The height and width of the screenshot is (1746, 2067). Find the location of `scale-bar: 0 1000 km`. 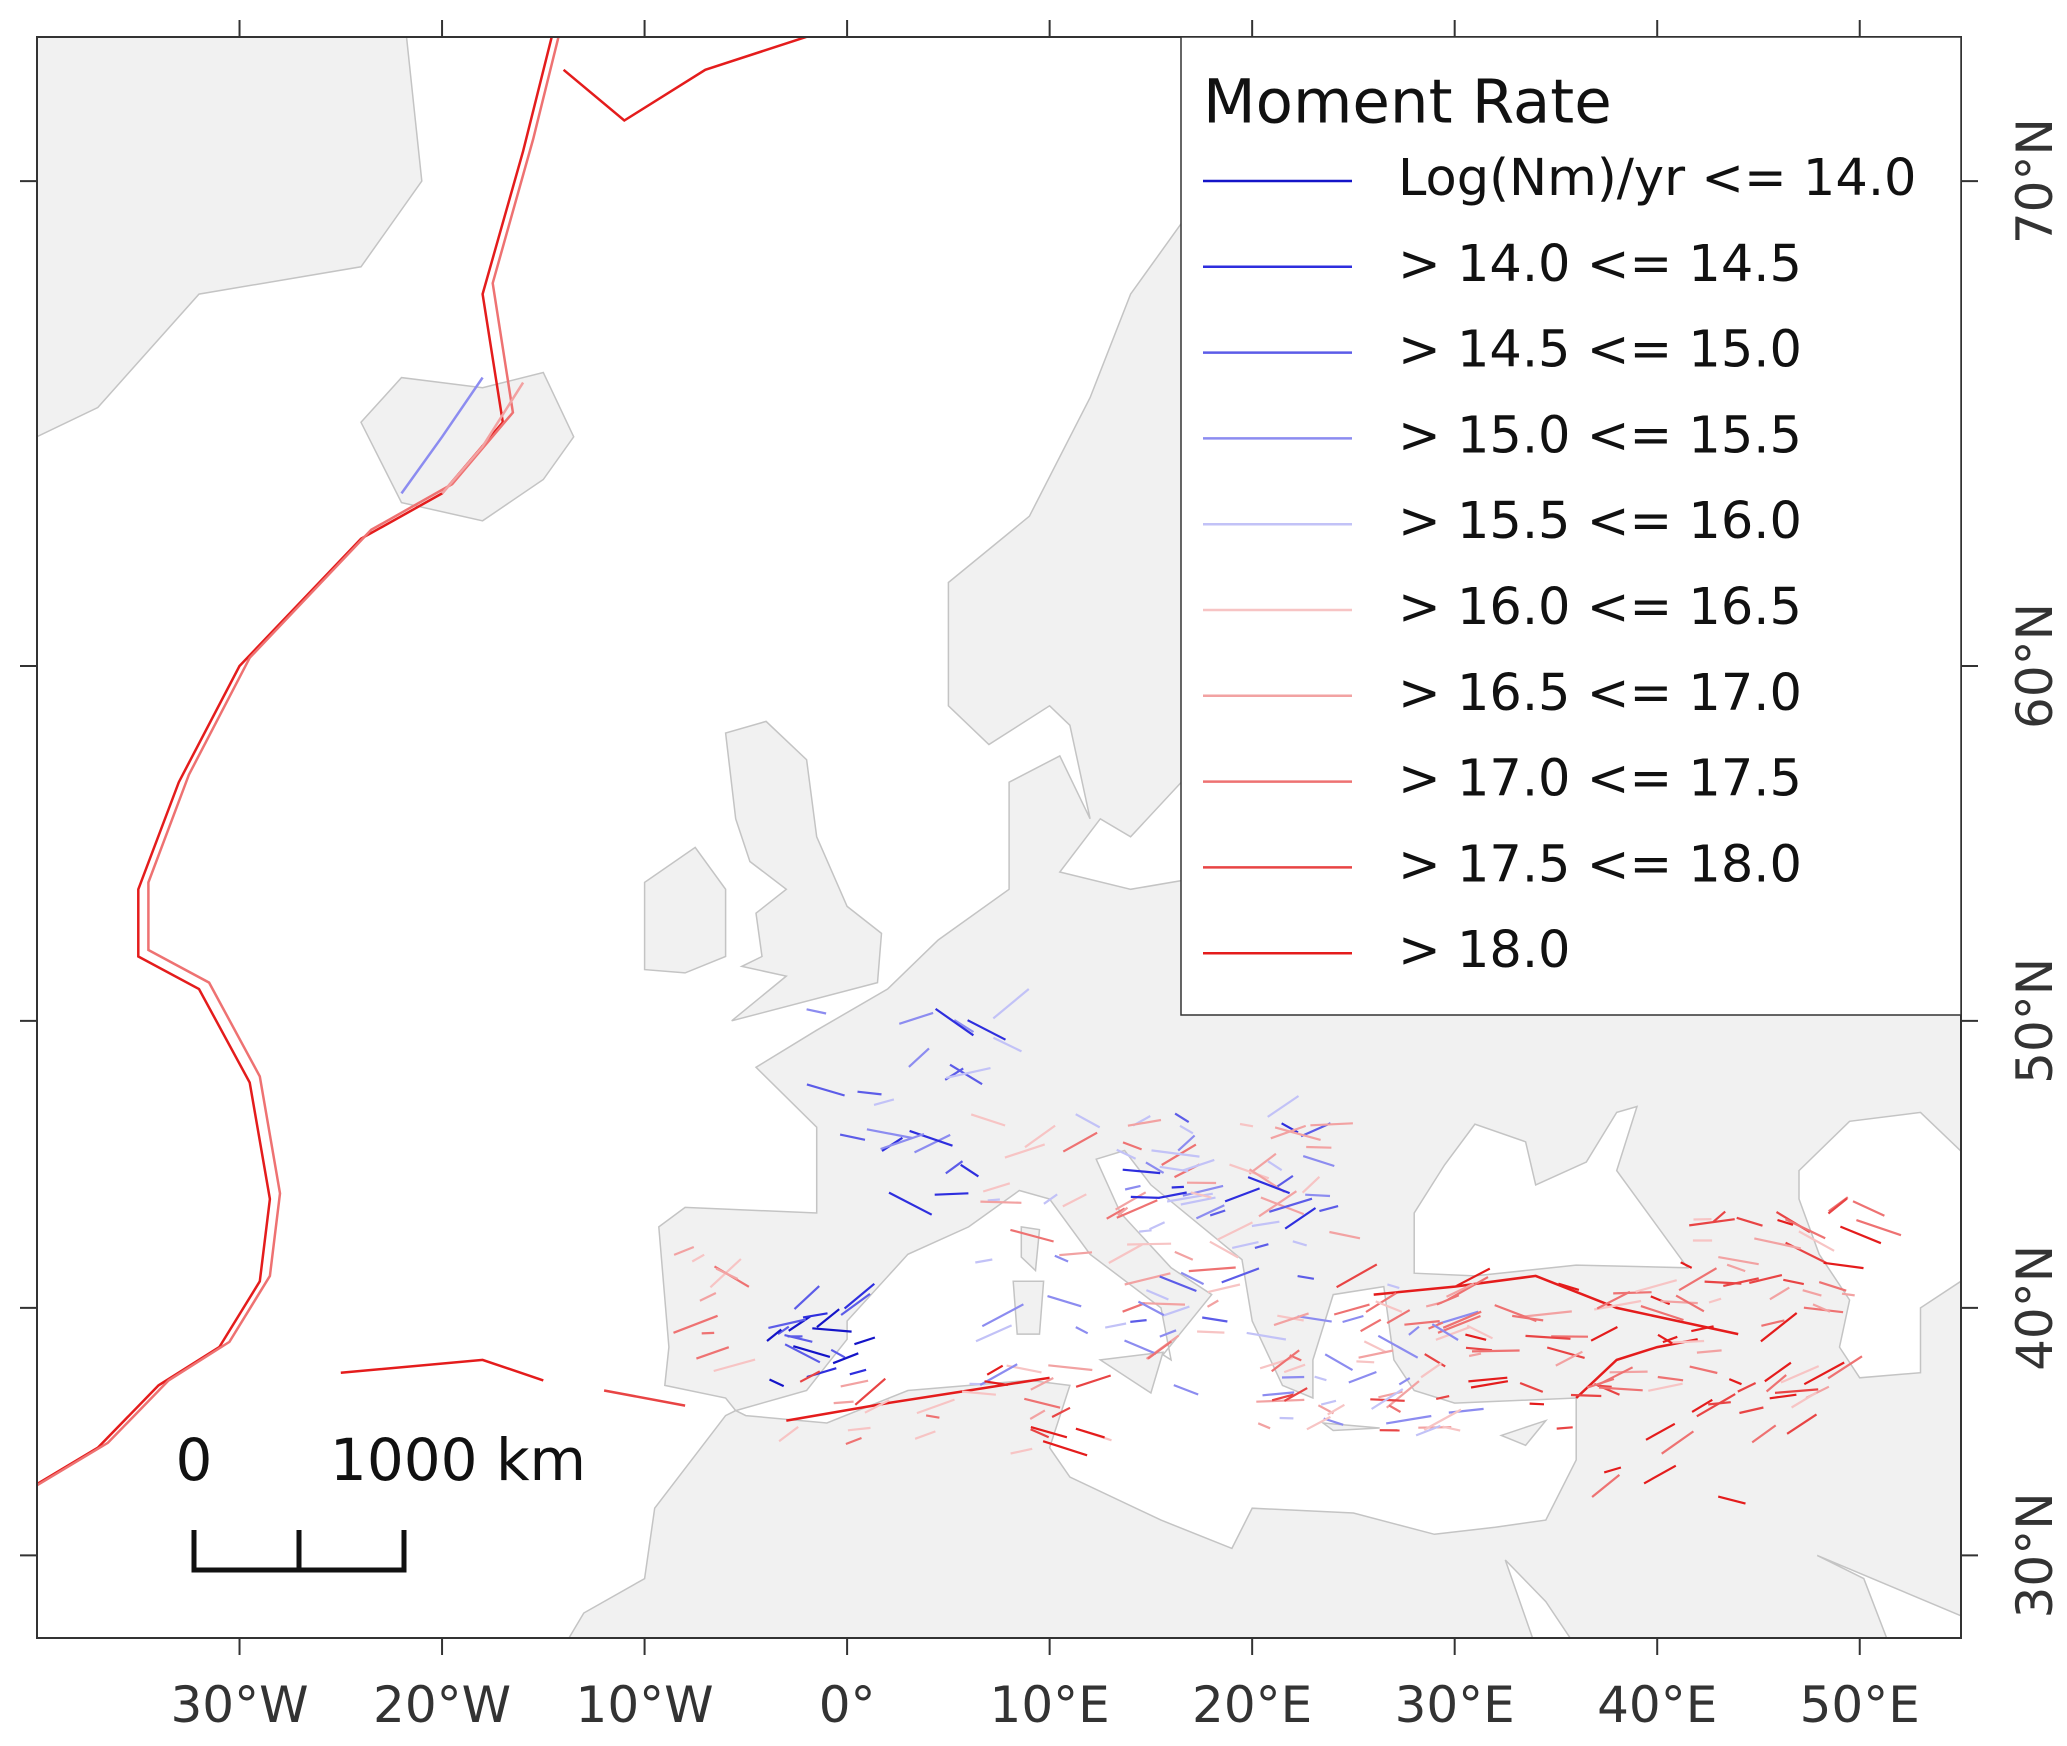

scale-bar: 0 1000 km is located at coordinates (381, 1499).